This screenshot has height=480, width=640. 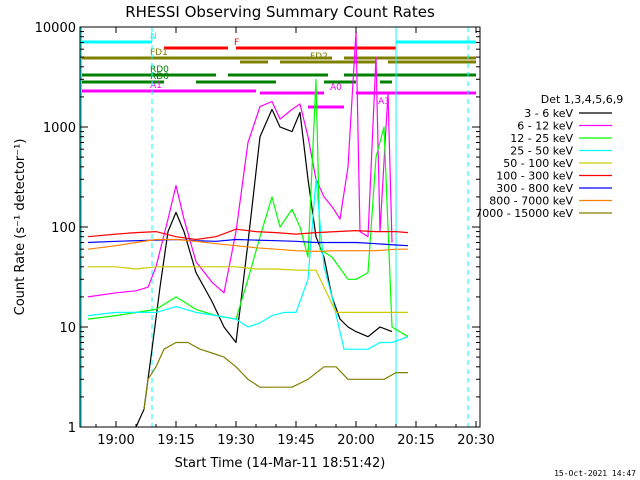 I want to click on flag-label-a3: A3, so click(x=384, y=102).